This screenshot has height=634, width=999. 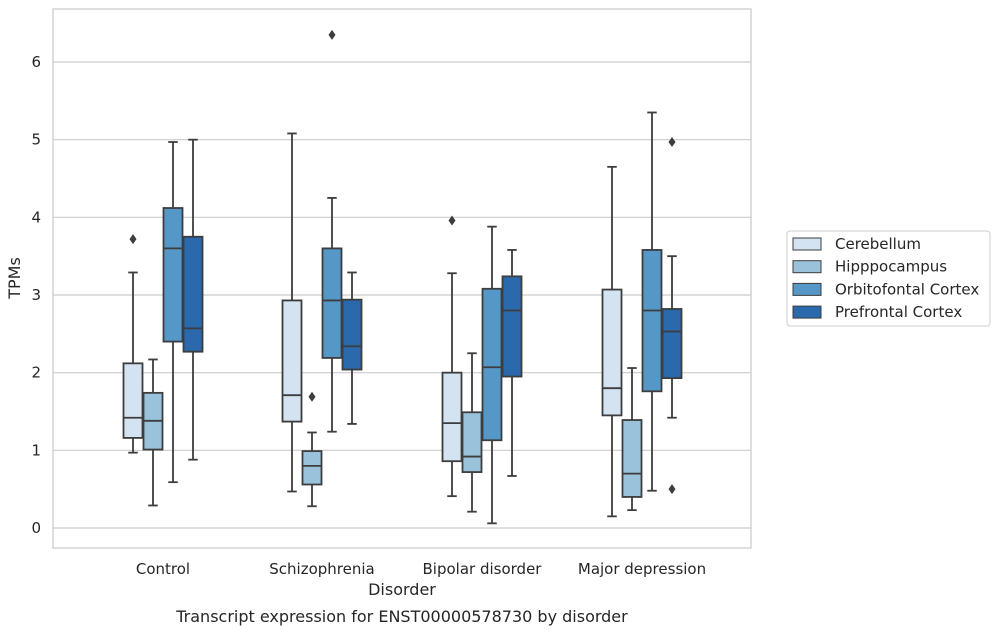 I want to click on y-tick-label: 1, so click(x=36, y=450).